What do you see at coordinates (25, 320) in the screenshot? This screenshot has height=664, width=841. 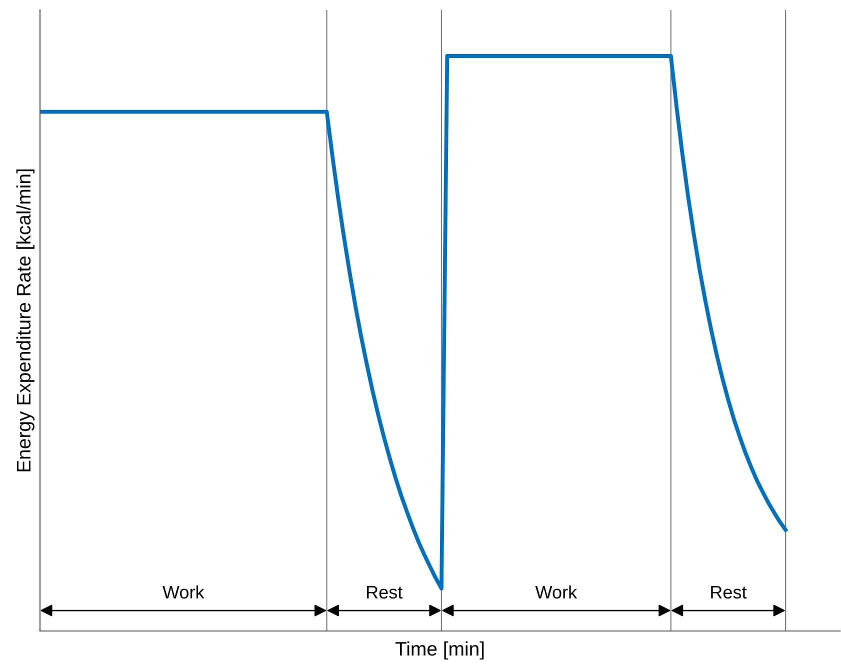 I see `y-axis-title: Energy Expenditure Rate [kcal/min]` at bounding box center [25, 320].